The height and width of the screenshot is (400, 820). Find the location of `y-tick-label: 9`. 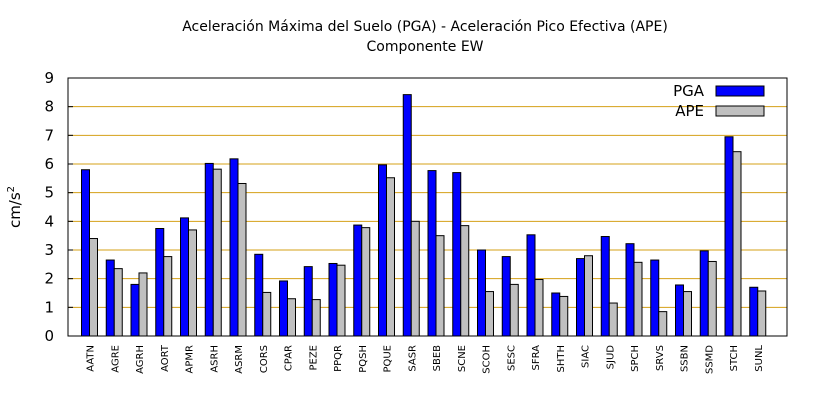

y-tick-label: 9 is located at coordinates (49, 78).